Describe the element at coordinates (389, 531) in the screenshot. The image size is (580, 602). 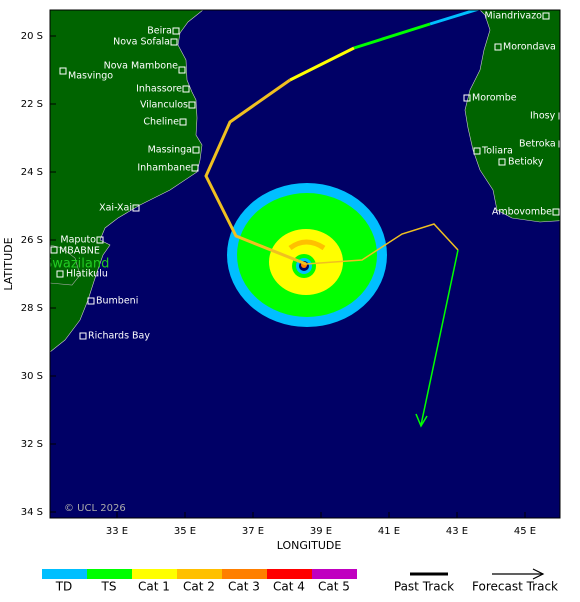
I see `x-tick-label: 41 E` at that location.